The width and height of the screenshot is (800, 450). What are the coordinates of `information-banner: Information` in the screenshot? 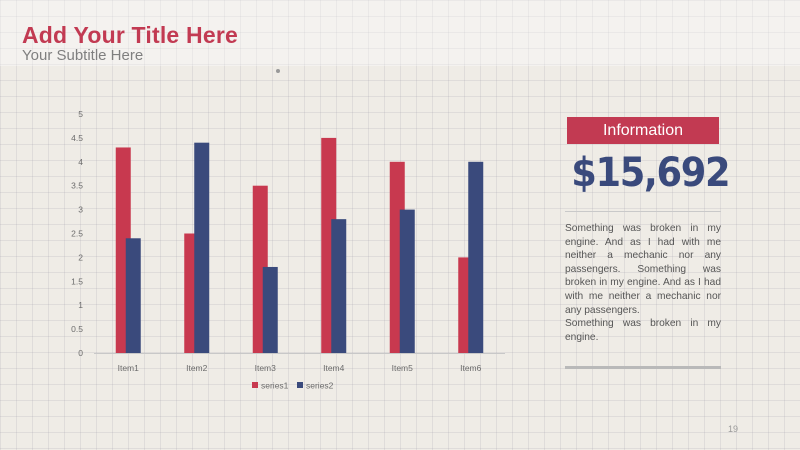 It's located at (643, 130).